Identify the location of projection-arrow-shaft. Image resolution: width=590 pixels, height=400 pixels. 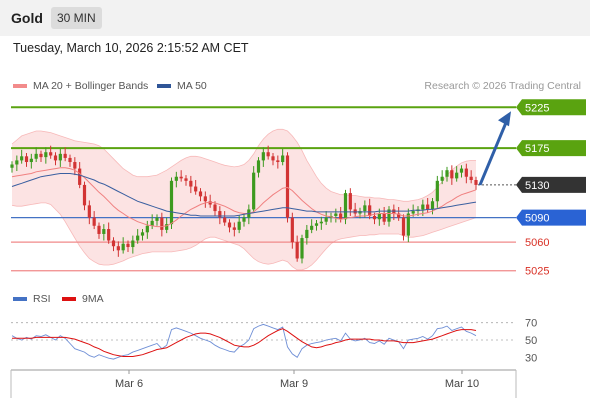
(493, 152).